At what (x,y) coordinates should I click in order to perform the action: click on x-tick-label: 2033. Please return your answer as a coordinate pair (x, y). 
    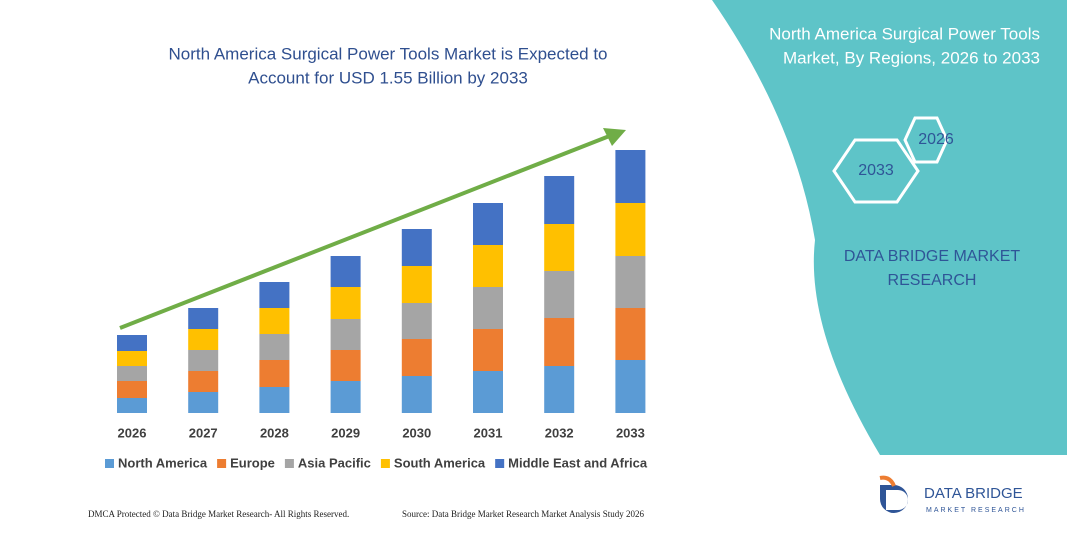
    Looking at the image, I should click on (630, 432).